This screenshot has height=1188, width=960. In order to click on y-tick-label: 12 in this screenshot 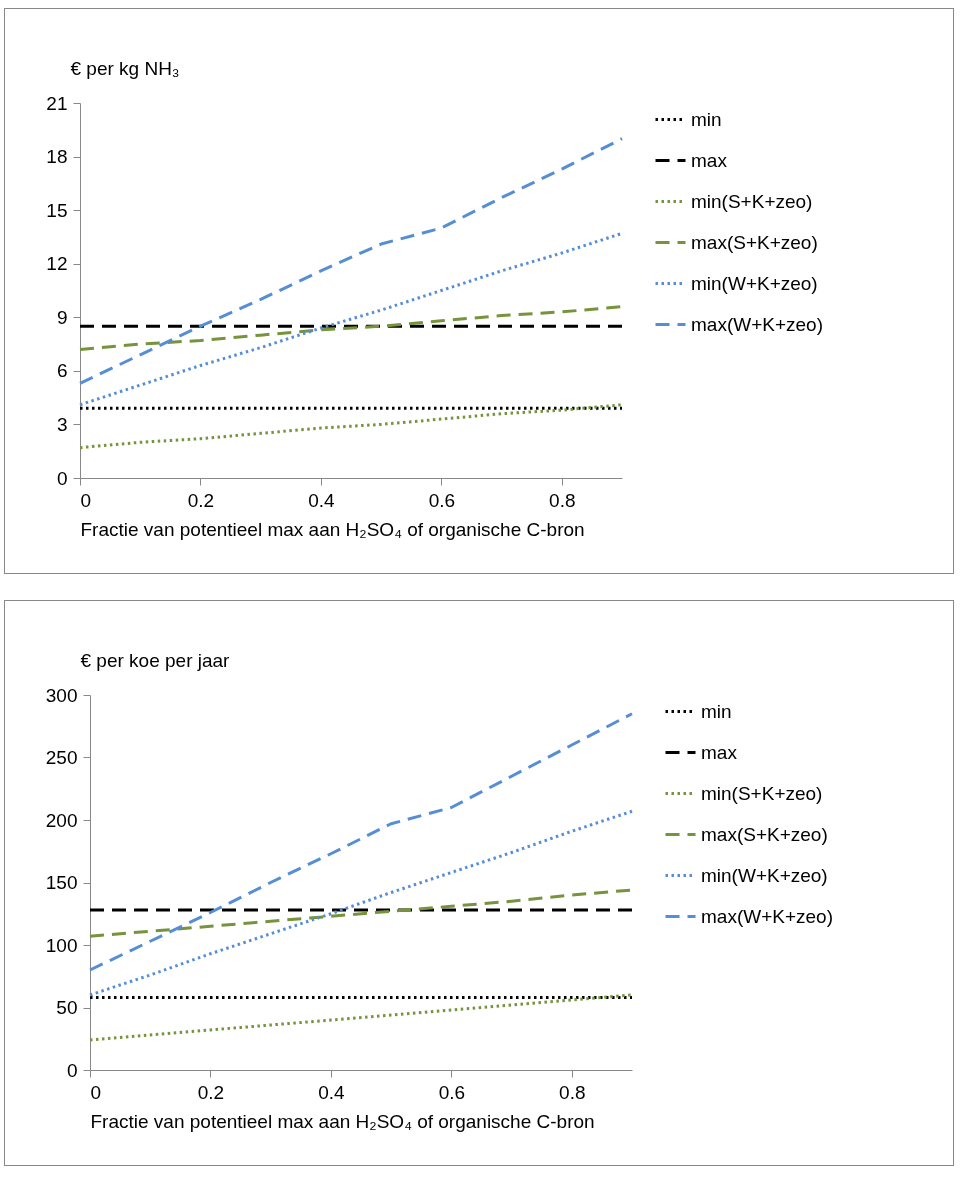, I will do `click(57, 264)`.